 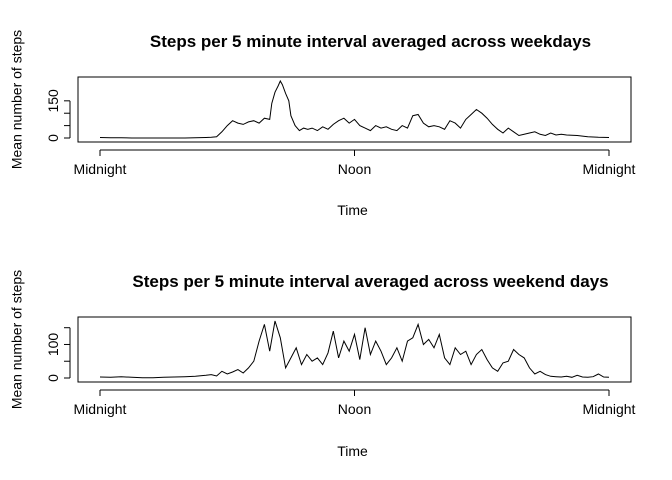 What do you see at coordinates (53, 345) in the screenshot?
I see `y-tick-label: 100` at bounding box center [53, 345].